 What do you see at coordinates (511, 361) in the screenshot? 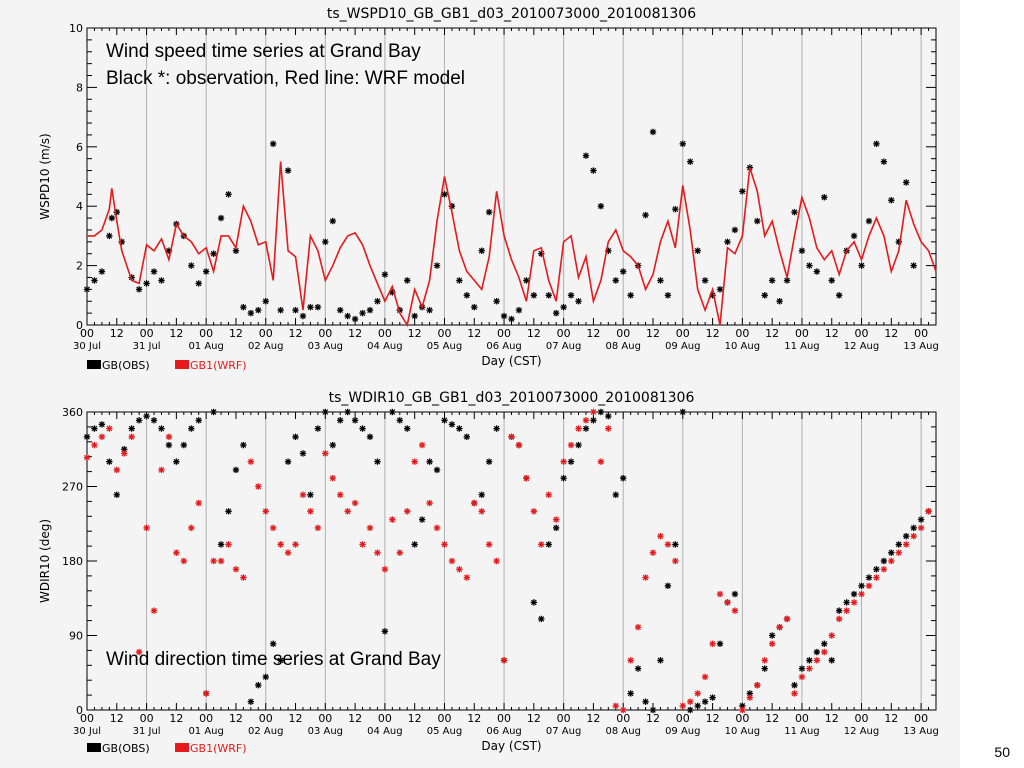
I see `x-axis-label: Day (CST)` at bounding box center [511, 361].